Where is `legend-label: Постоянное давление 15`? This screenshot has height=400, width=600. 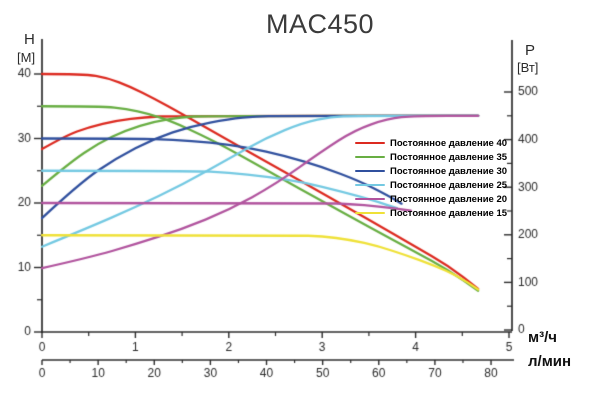 legend-label: Постоянное давление 15 is located at coordinates (449, 213).